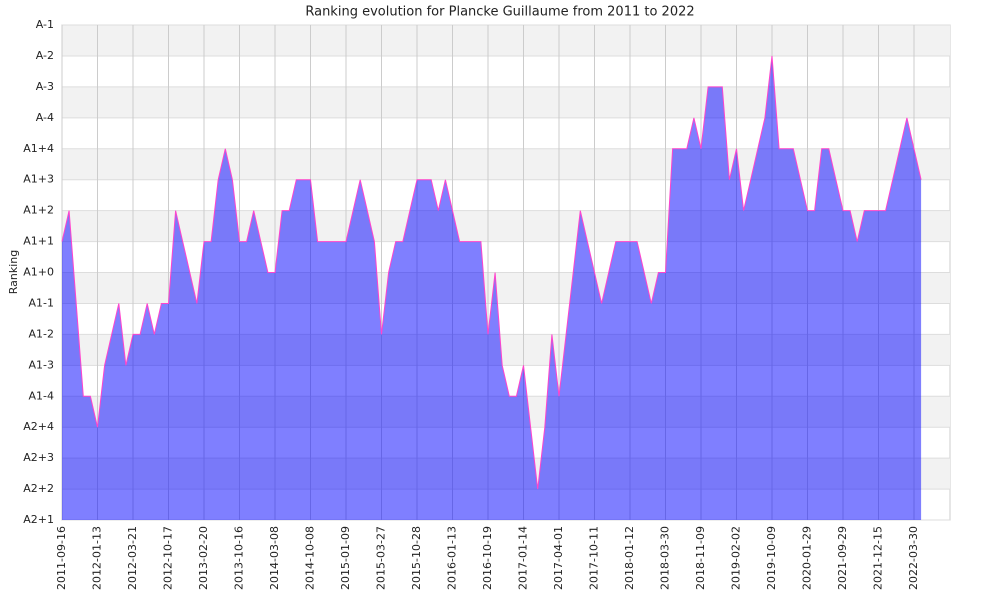  Describe the element at coordinates (45, 117) in the screenshot. I see `y-tick-label: A-4` at that location.